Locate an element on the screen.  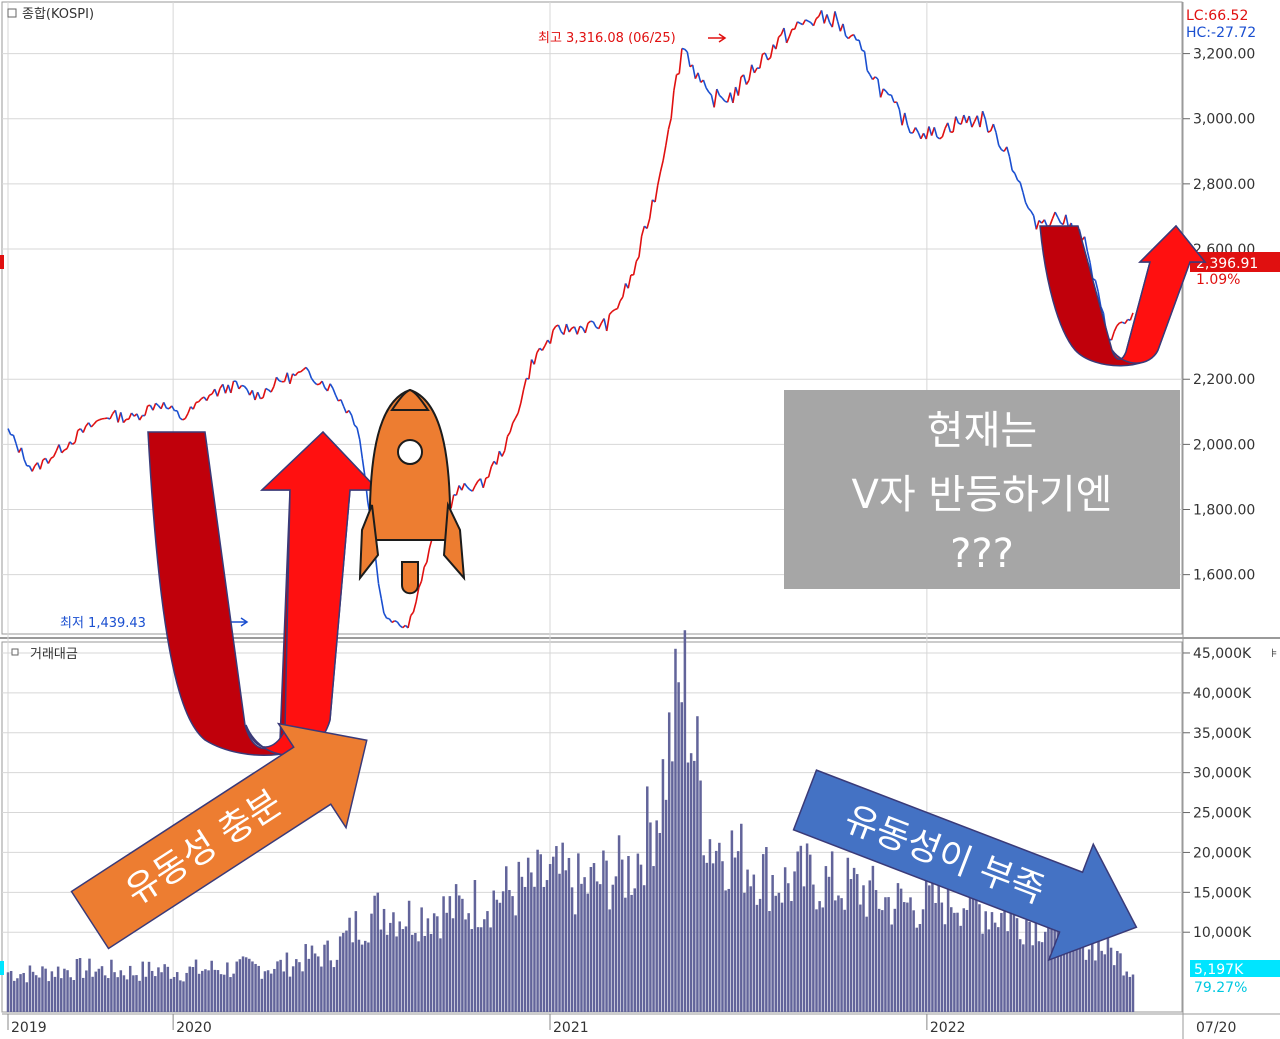
panel-menu-glyph: ⊧ is located at coordinates (1274, 653).